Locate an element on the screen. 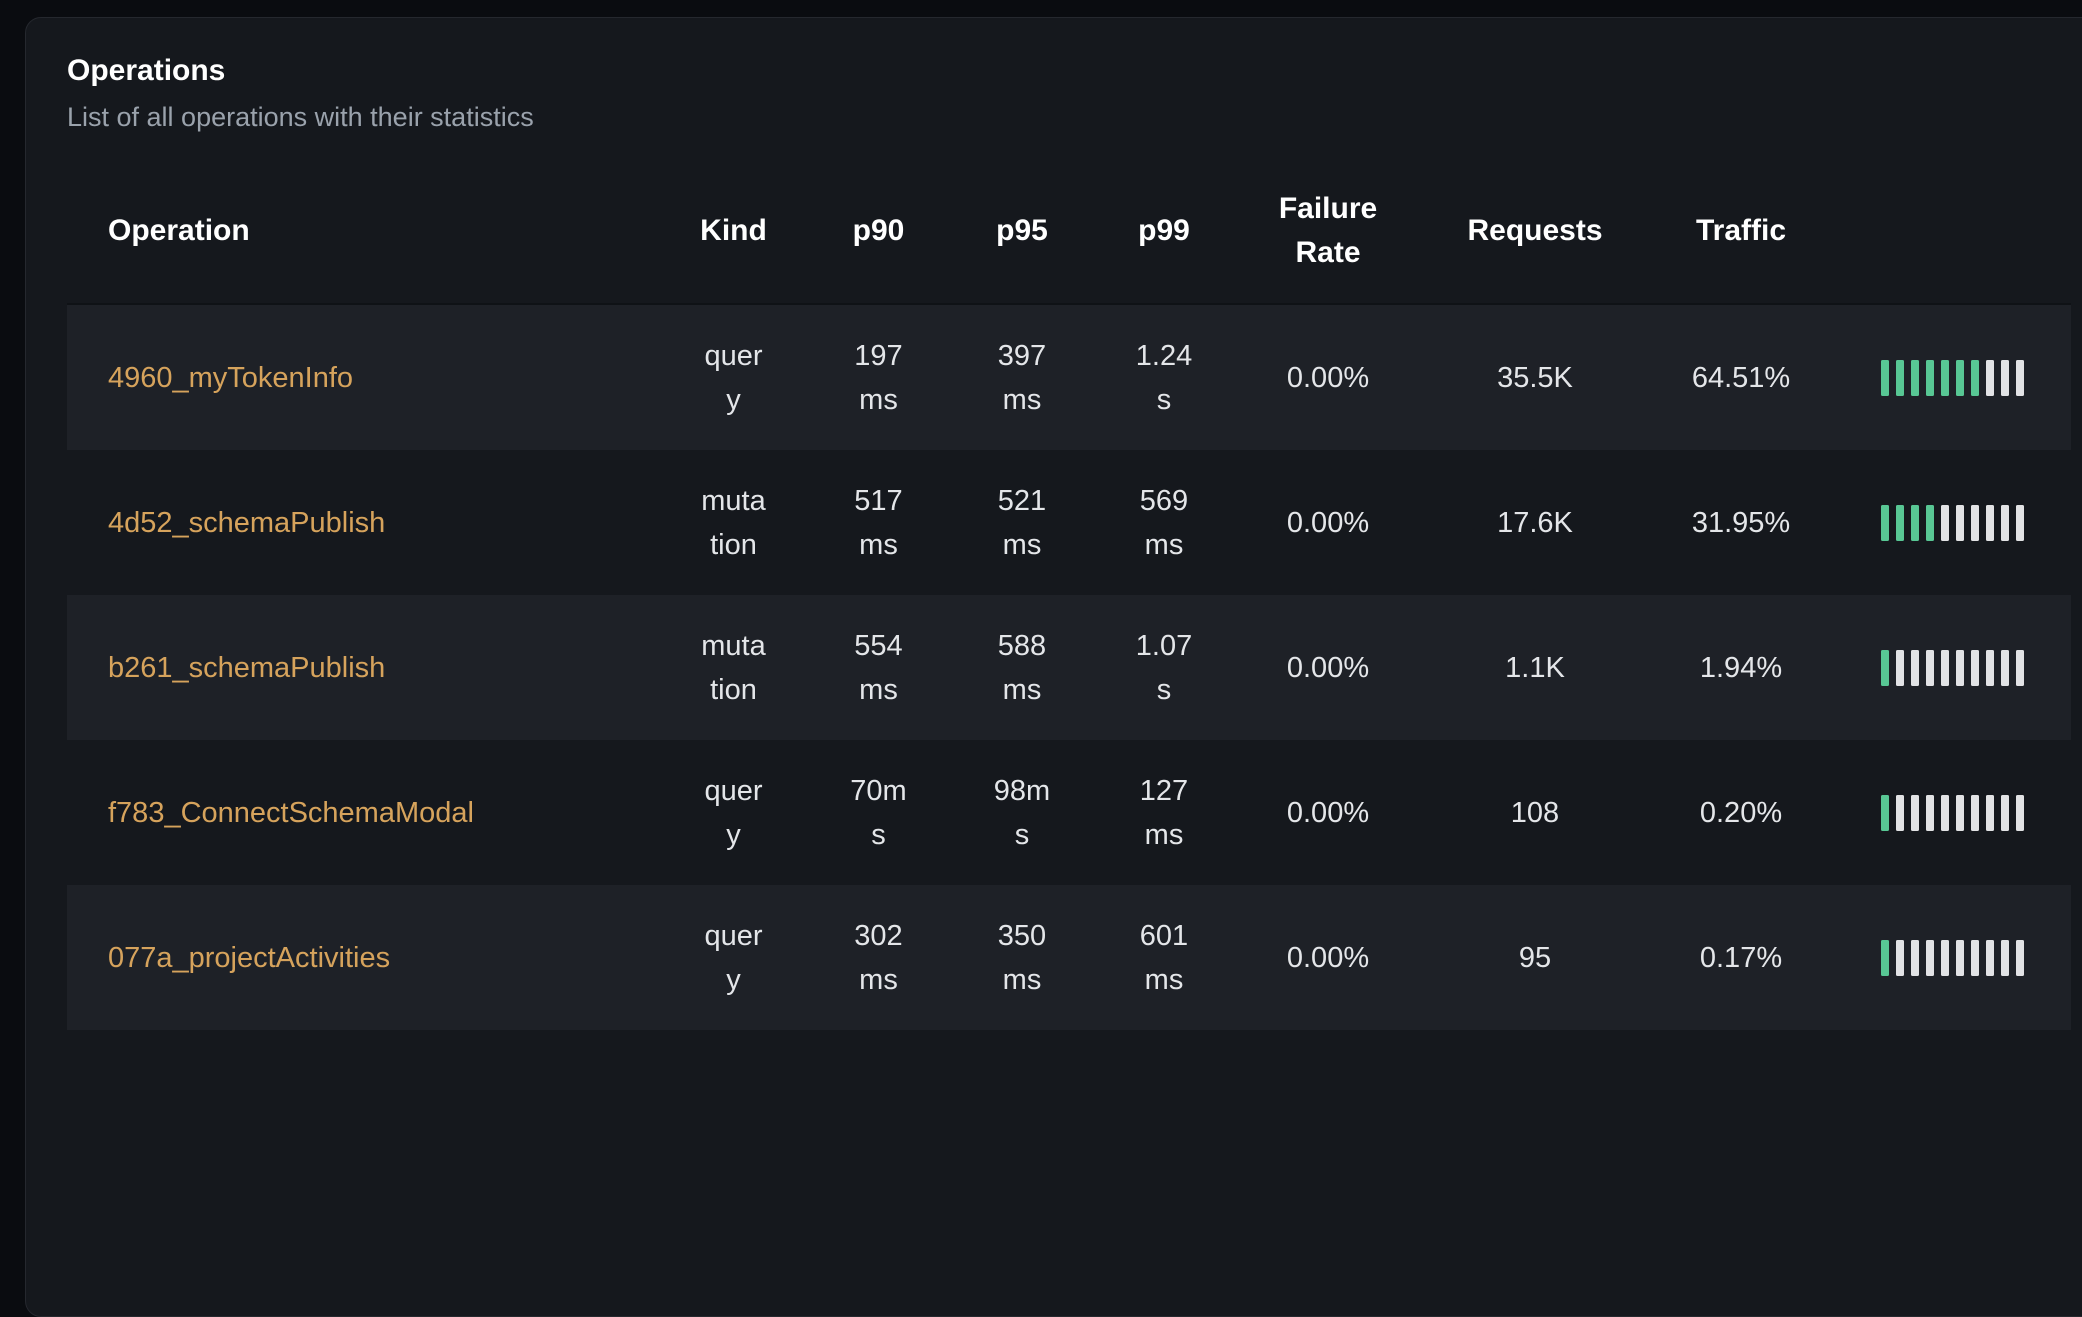 This screenshot has height=1317, width=2082. col-header-p95: p95 is located at coordinates (1022, 230).